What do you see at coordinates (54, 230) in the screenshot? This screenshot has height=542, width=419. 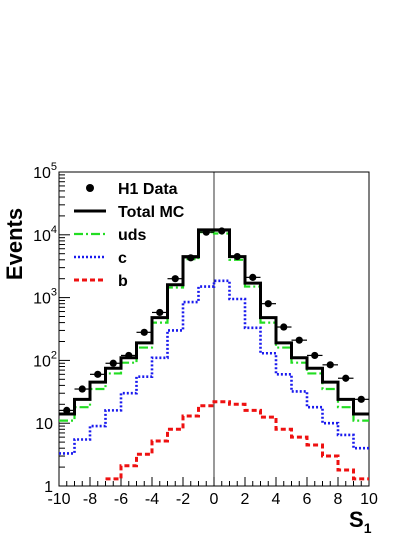 I see `y-tick-exponent: 4` at bounding box center [54, 230].